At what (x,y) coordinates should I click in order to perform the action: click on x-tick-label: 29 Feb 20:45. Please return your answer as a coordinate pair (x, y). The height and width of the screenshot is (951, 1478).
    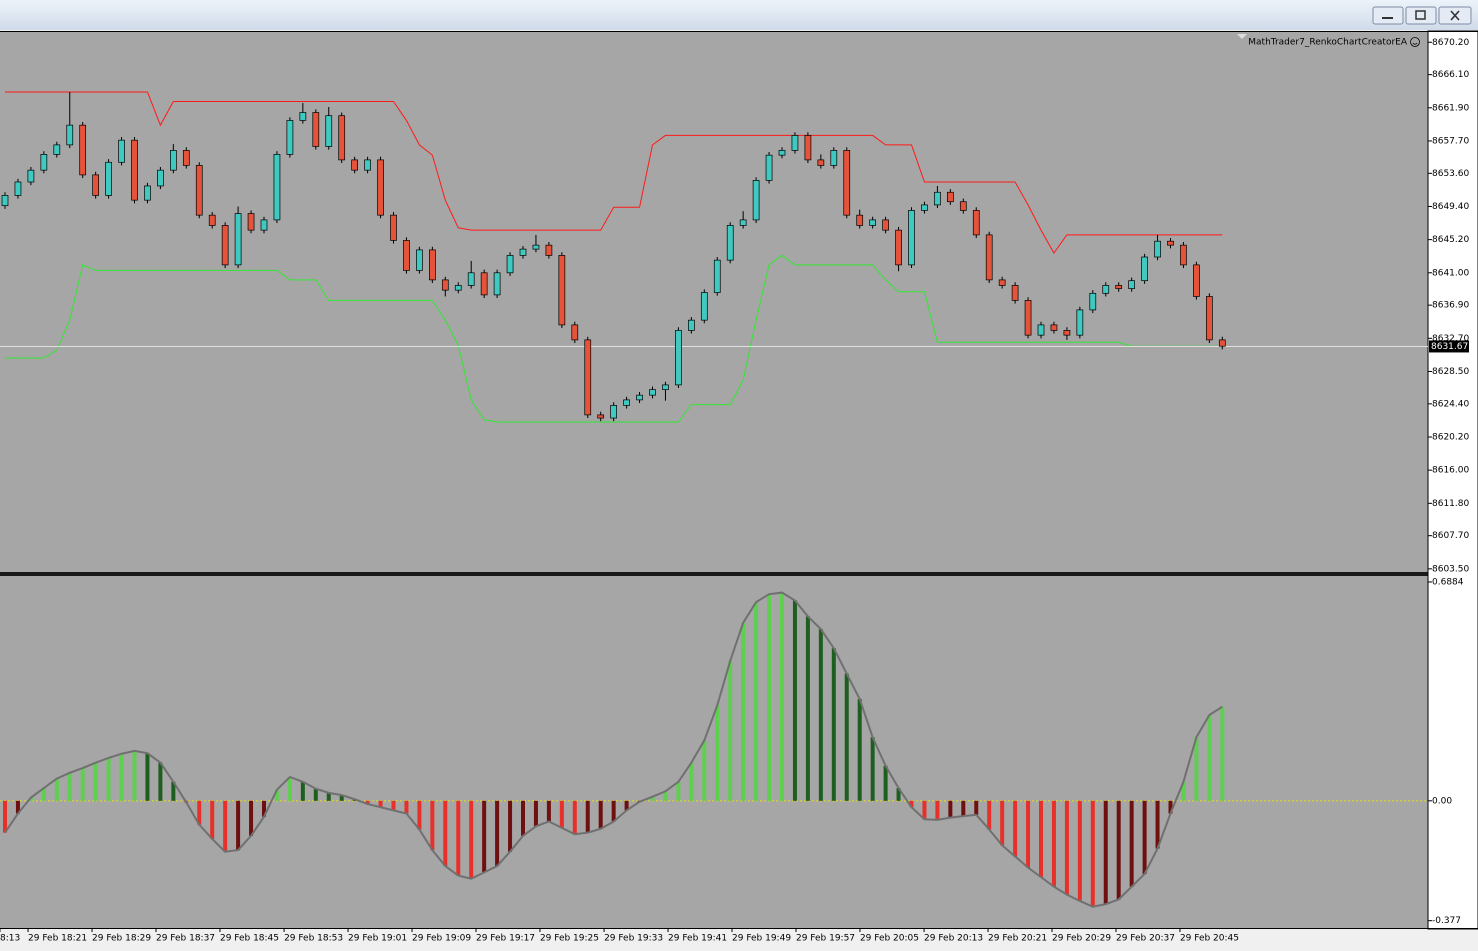
    Looking at the image, I should click on (1209, 939).